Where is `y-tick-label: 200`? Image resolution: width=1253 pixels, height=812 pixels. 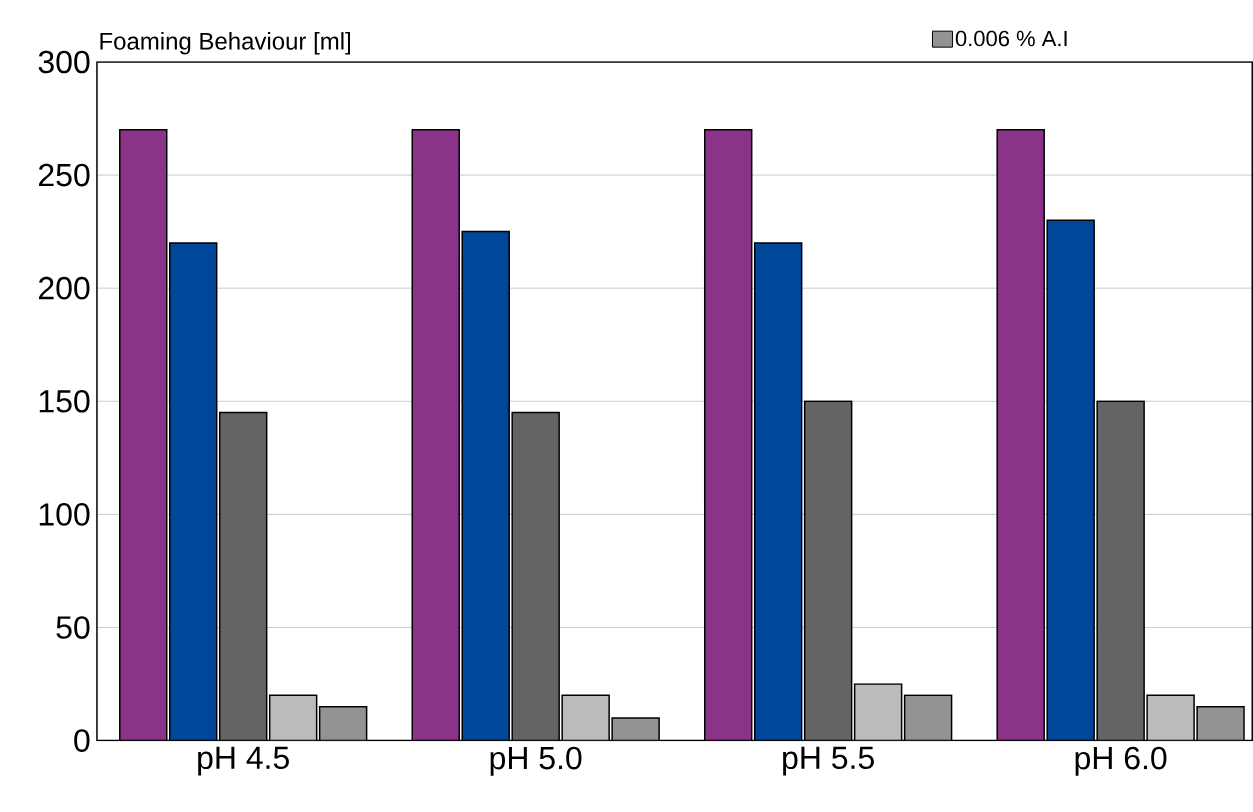
y-tick-label: 200 is located at coordinates (64, 288).